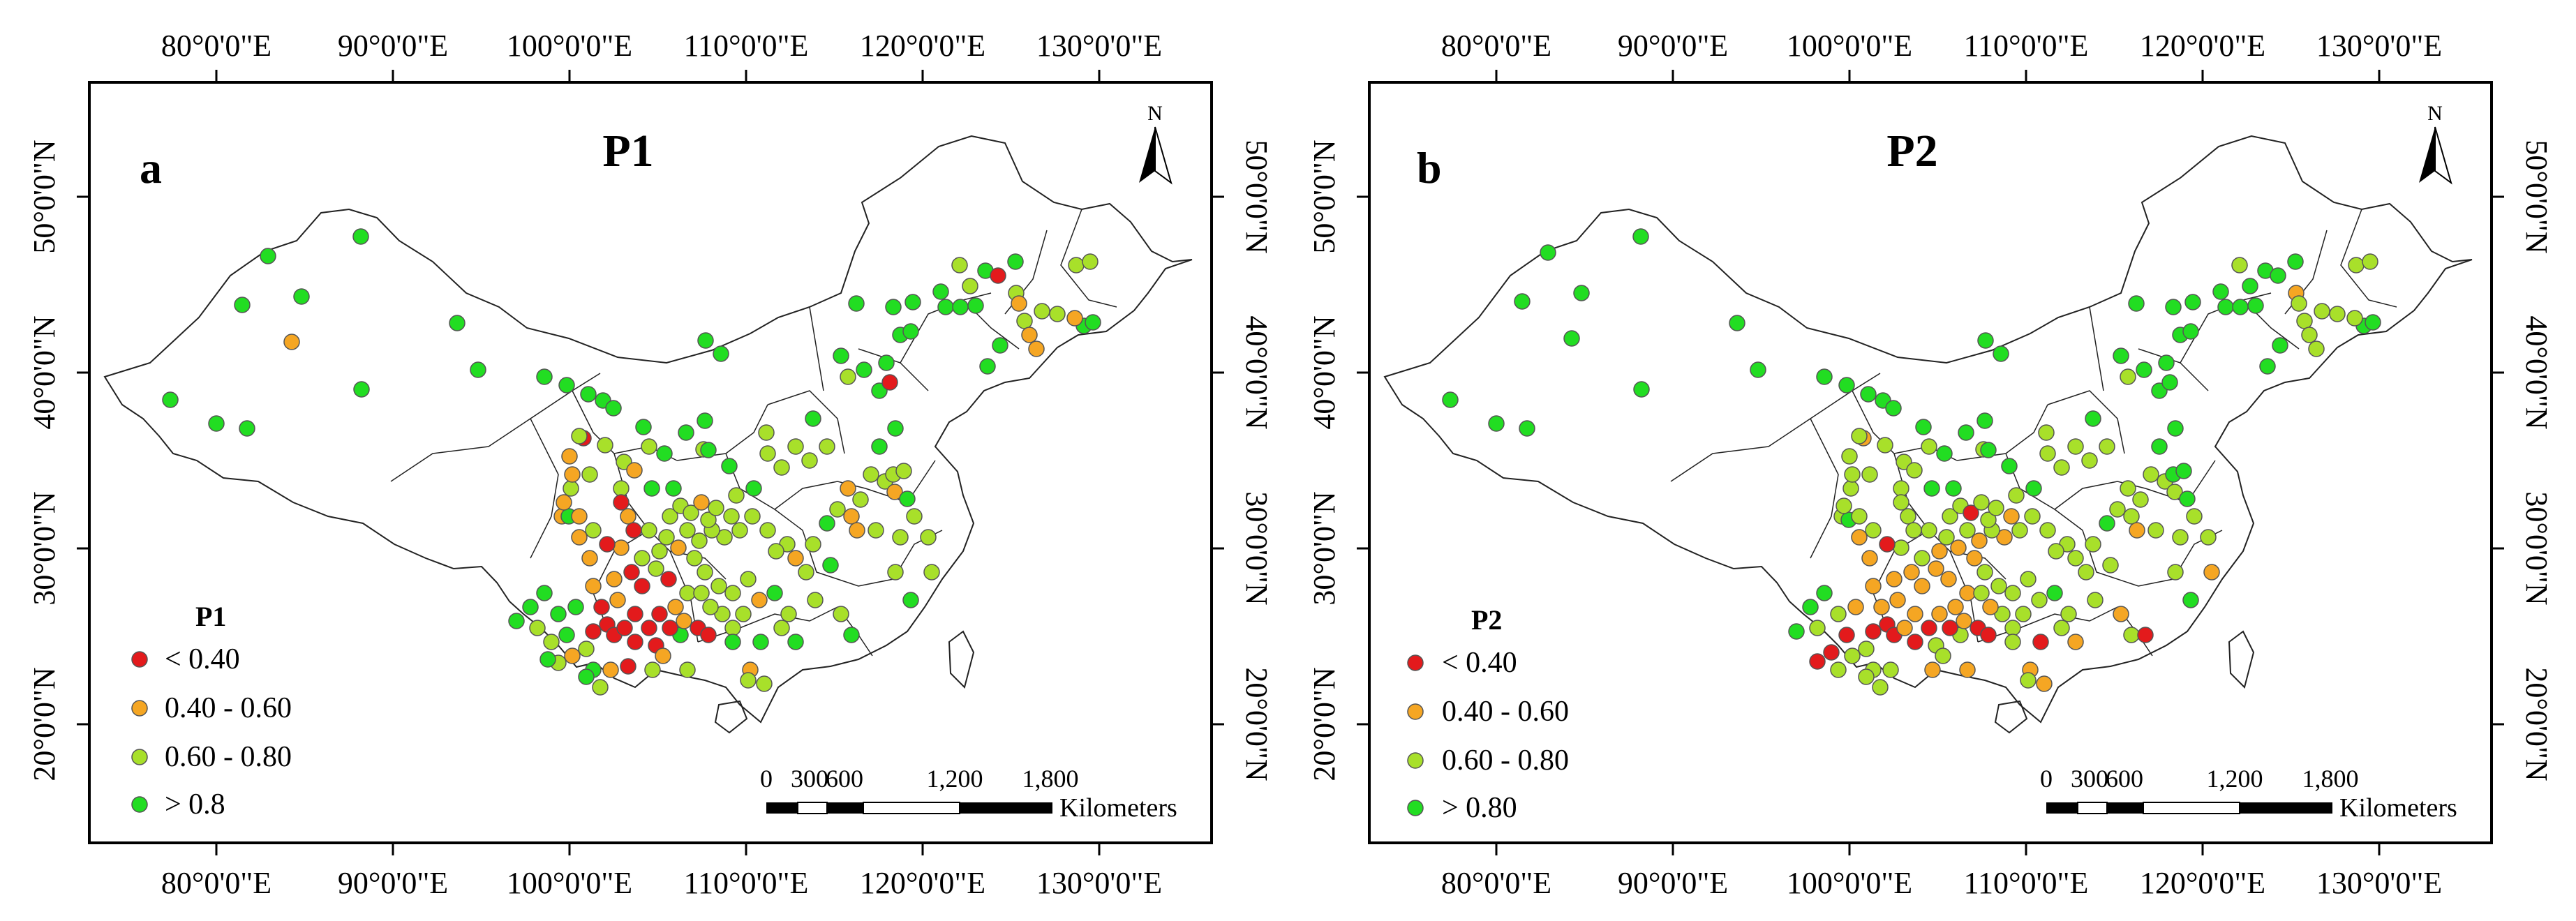 This screenshot has width=2576, height=921. What do you see at coordinates (211, 711) in the screenshot?
I see `legend: P1 < 0.40 0.40 - 0.60 0.60 - 0.80 > 0.8` at bounding box center [211, 711].